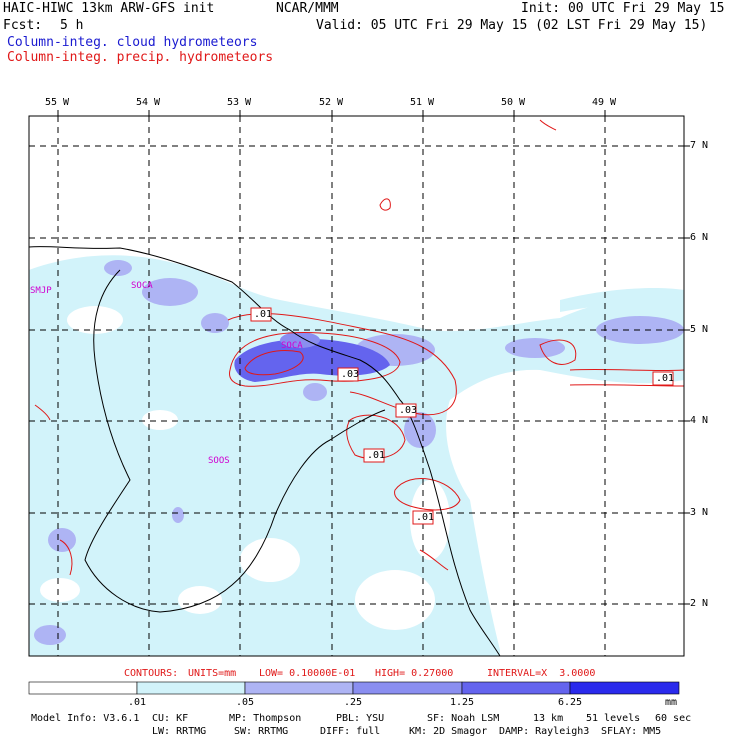  What do you see at coordinates (604, 102) in the screenshot?
I see `lon-label-49w: 49 W` at bounding box center [604, 102].